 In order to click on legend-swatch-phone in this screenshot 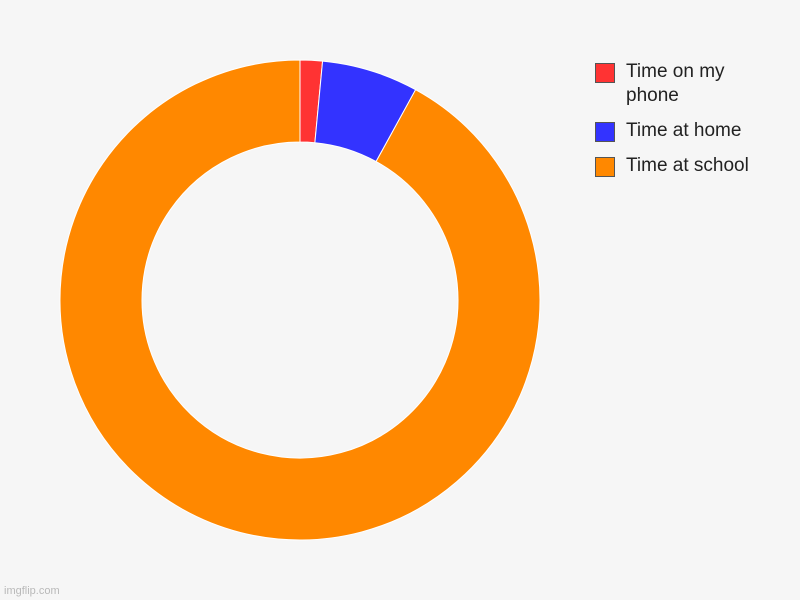, I will do `click(605, 73)`.